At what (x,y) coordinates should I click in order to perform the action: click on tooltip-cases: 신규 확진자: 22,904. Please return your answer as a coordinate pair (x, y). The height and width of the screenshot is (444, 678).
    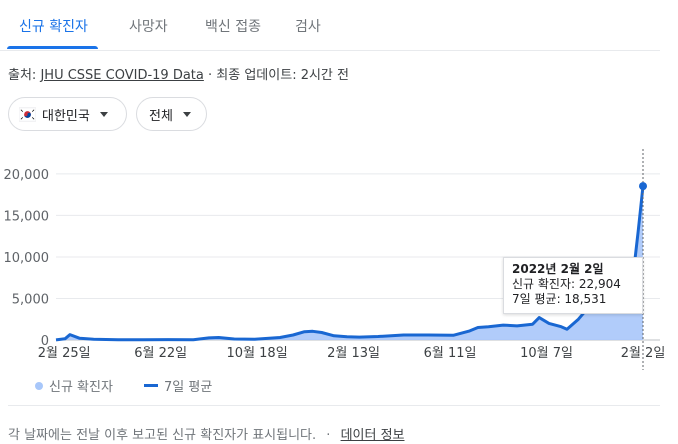
    Looking at the image, I should click on (566, 284).